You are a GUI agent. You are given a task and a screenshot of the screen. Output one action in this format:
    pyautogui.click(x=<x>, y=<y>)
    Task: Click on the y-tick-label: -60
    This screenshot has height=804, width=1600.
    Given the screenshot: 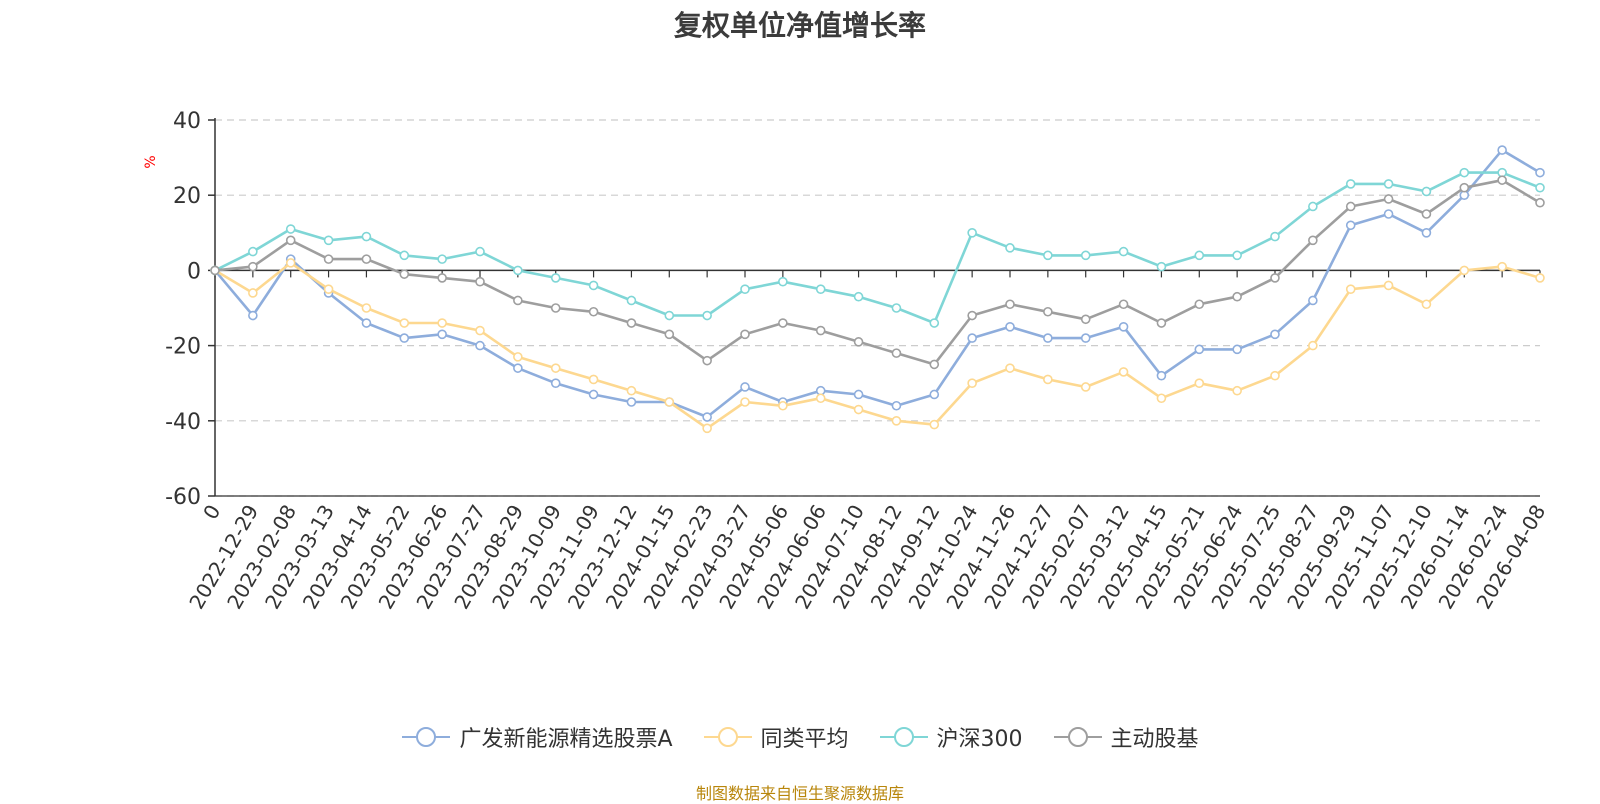 What is the action you would take?
    pyautogui.click(x=183, y=497)
    